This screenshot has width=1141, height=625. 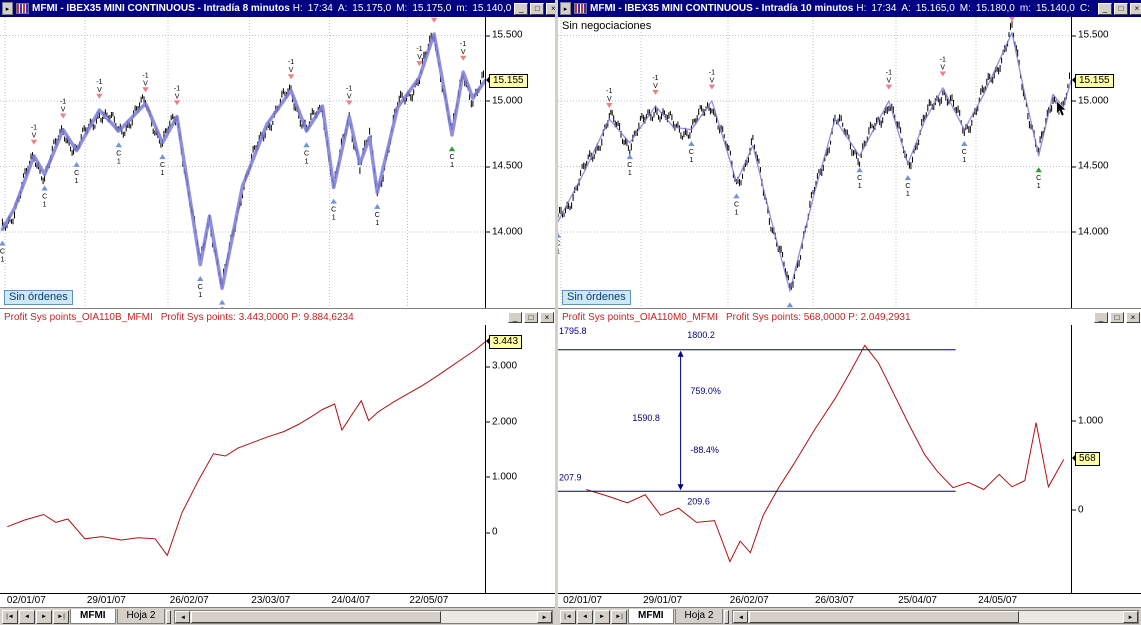 I want to click on stat-label: A:, so click(x=342, y=8).